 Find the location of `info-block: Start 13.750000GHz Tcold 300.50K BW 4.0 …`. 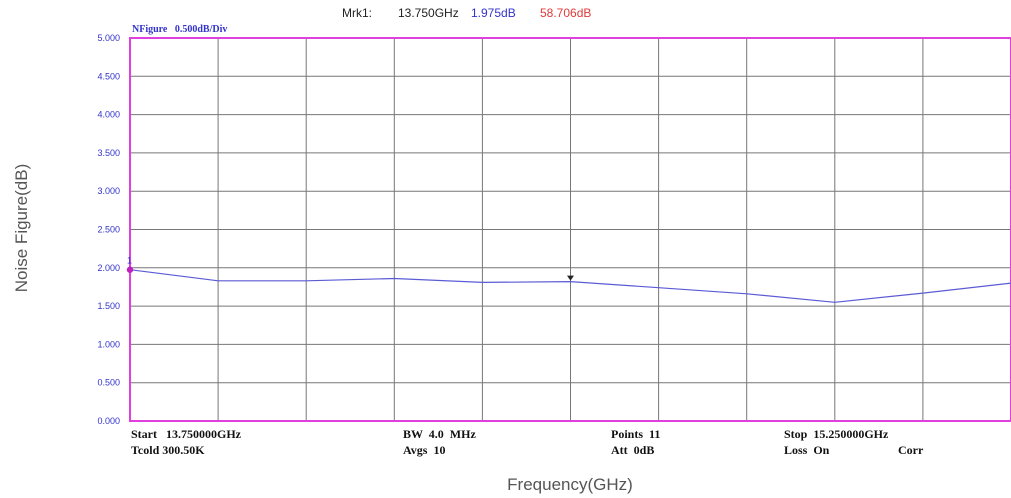

info-block: Start 13.750000GHz Tcold 300.50K BW 4.0 … is located at coordinates (527, 442).